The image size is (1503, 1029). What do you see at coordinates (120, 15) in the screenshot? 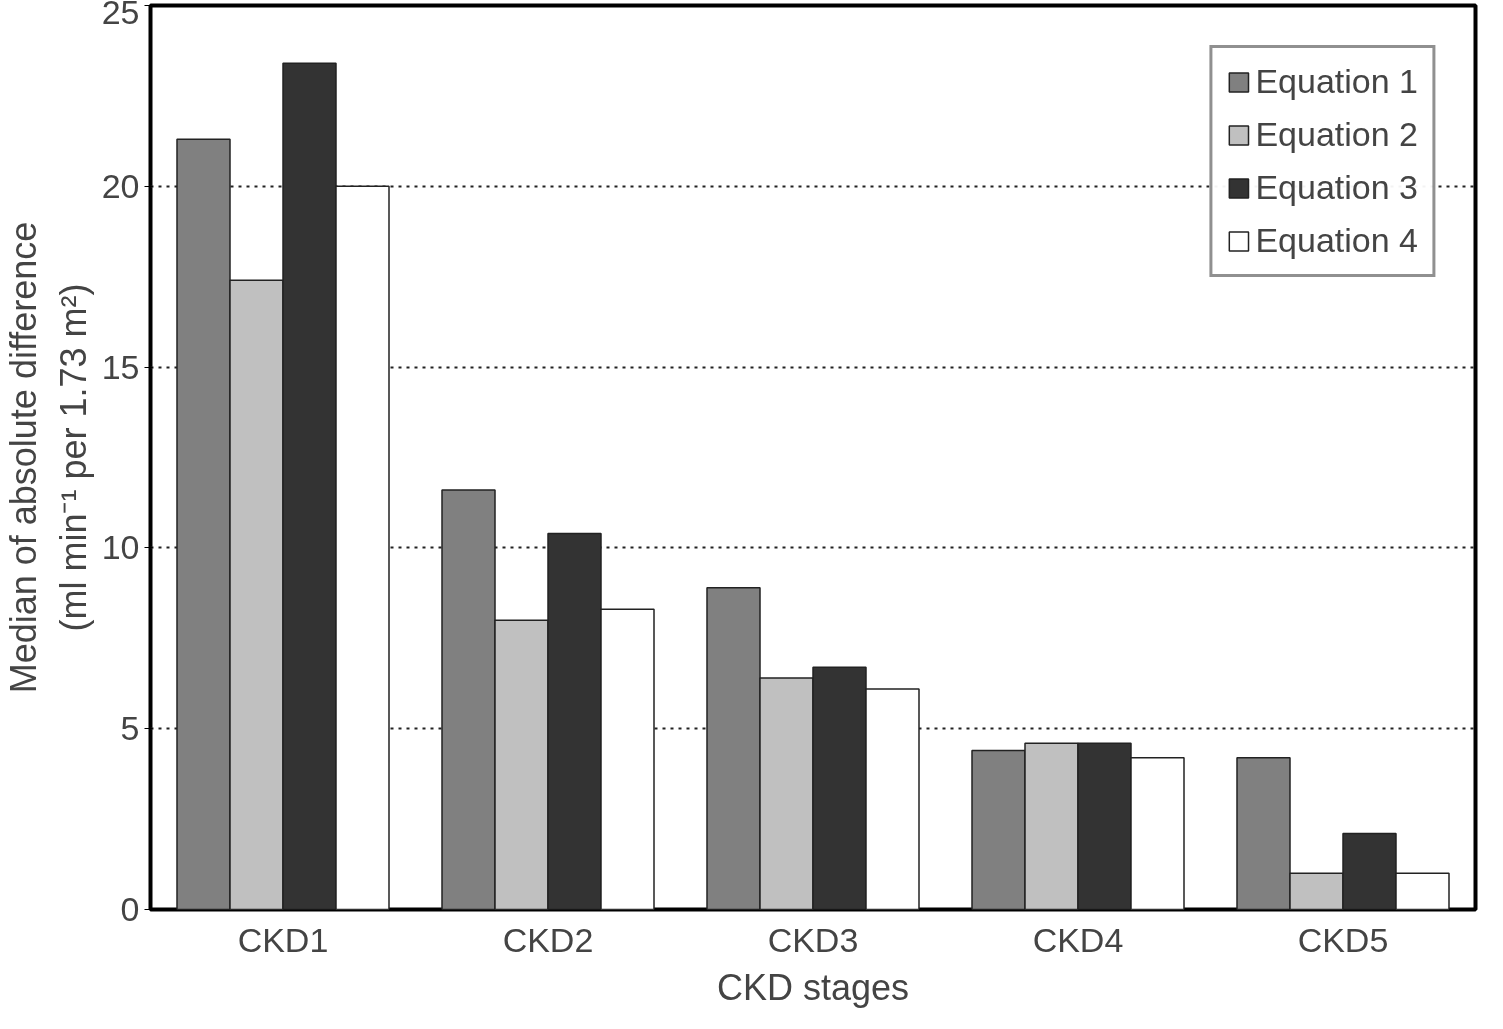
I see `y-tick-label: 25` at bounding box center [120, 15].